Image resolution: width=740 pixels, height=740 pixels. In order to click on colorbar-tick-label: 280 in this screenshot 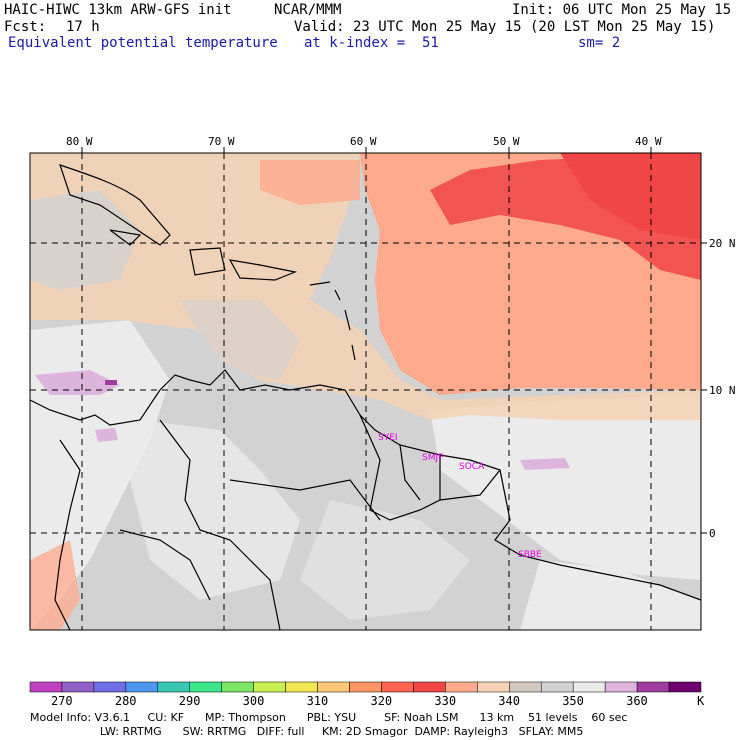, I will do `click(125, 701)`.